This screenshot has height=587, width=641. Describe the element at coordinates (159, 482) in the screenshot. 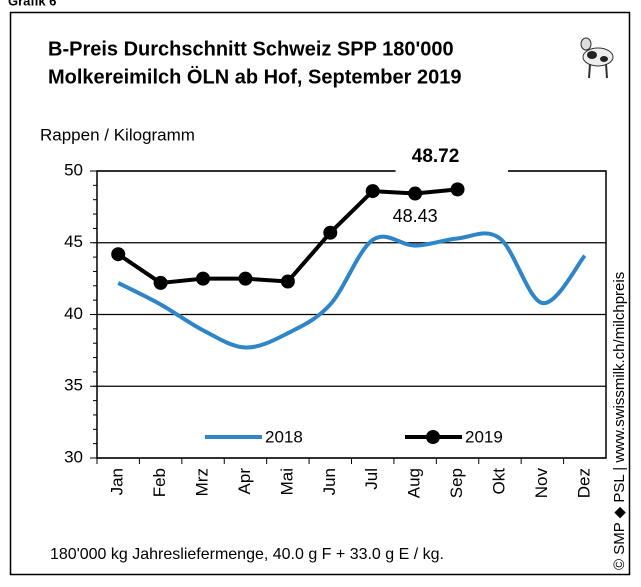

I see `x-tick-label: Feb` at that location.